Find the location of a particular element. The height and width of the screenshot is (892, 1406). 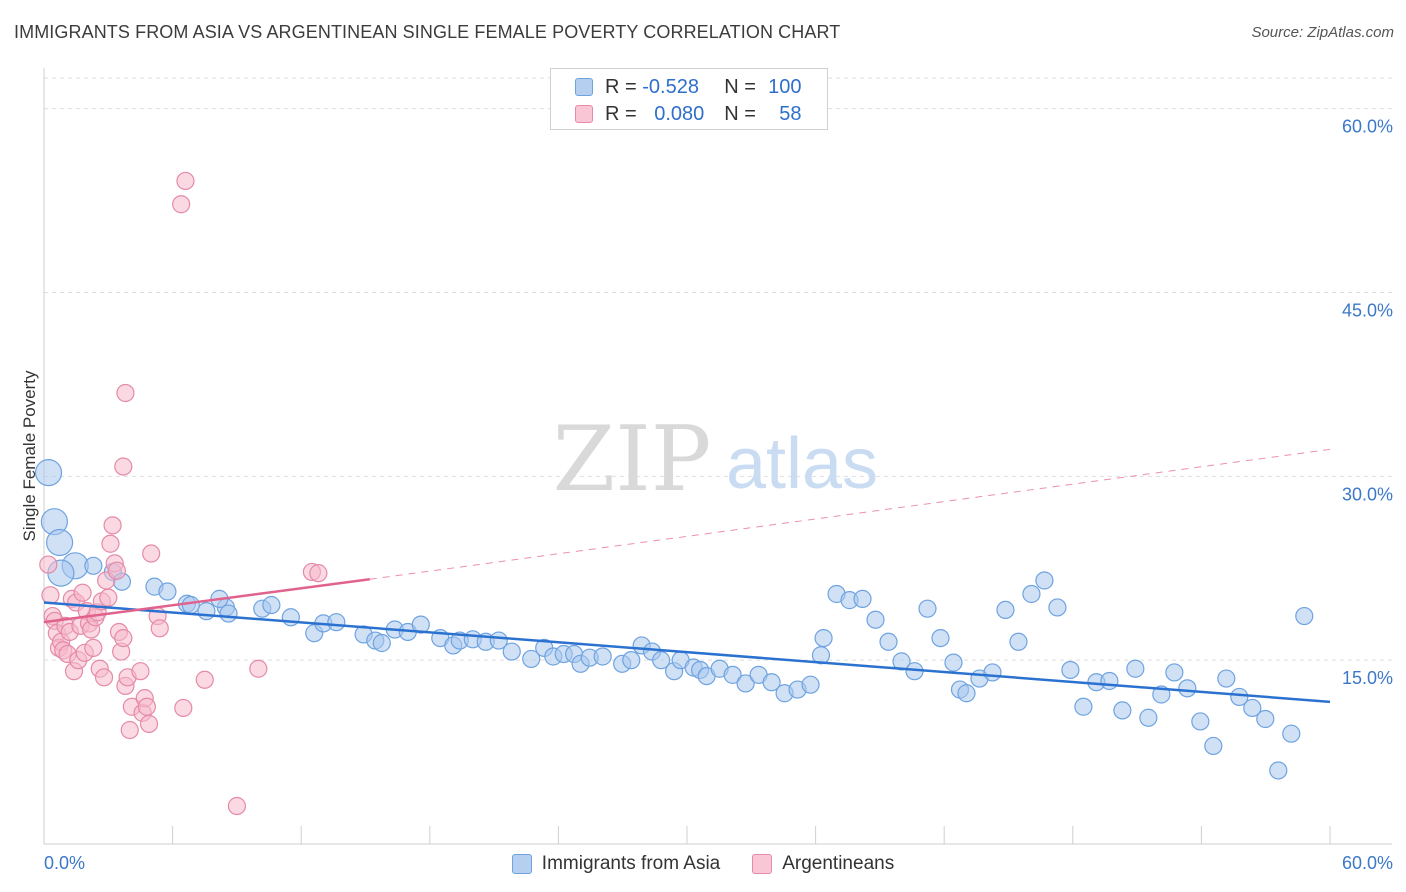

trend-line-asia is located at coordinates (687, 652).